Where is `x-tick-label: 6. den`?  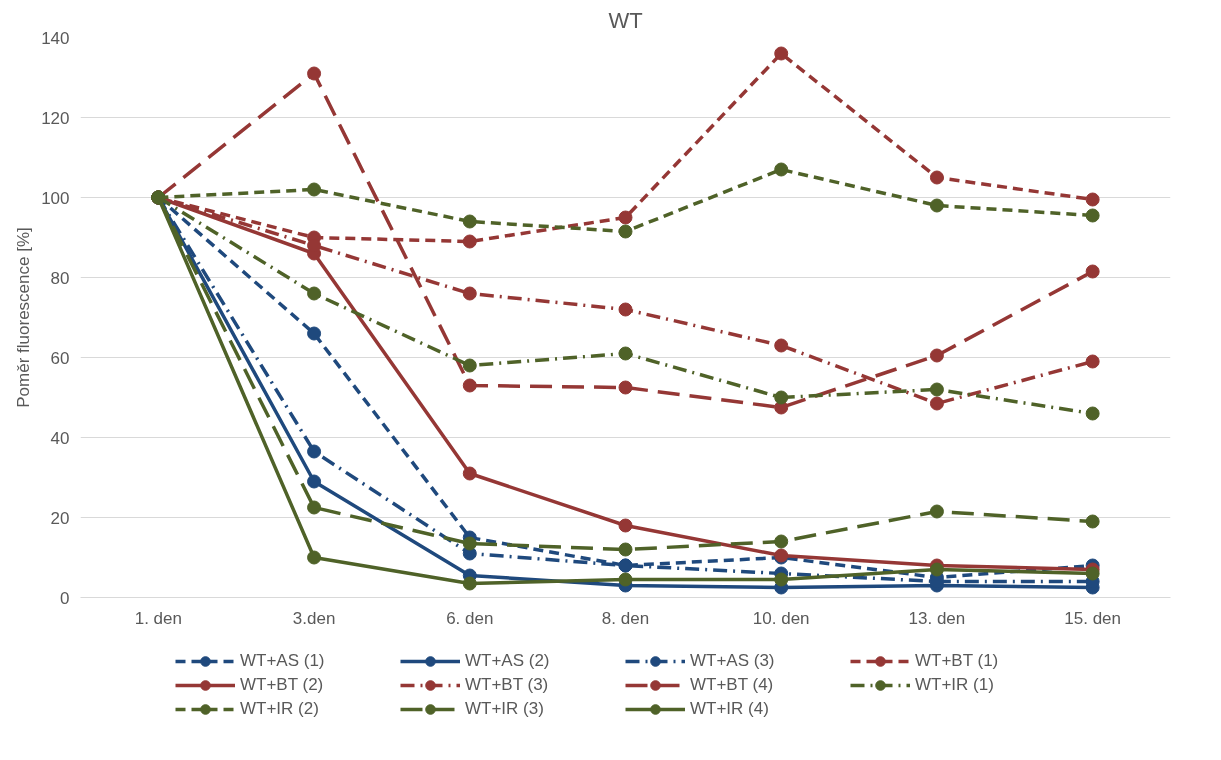
x-tick-label: 6. den is located at coordinates (470, 618).